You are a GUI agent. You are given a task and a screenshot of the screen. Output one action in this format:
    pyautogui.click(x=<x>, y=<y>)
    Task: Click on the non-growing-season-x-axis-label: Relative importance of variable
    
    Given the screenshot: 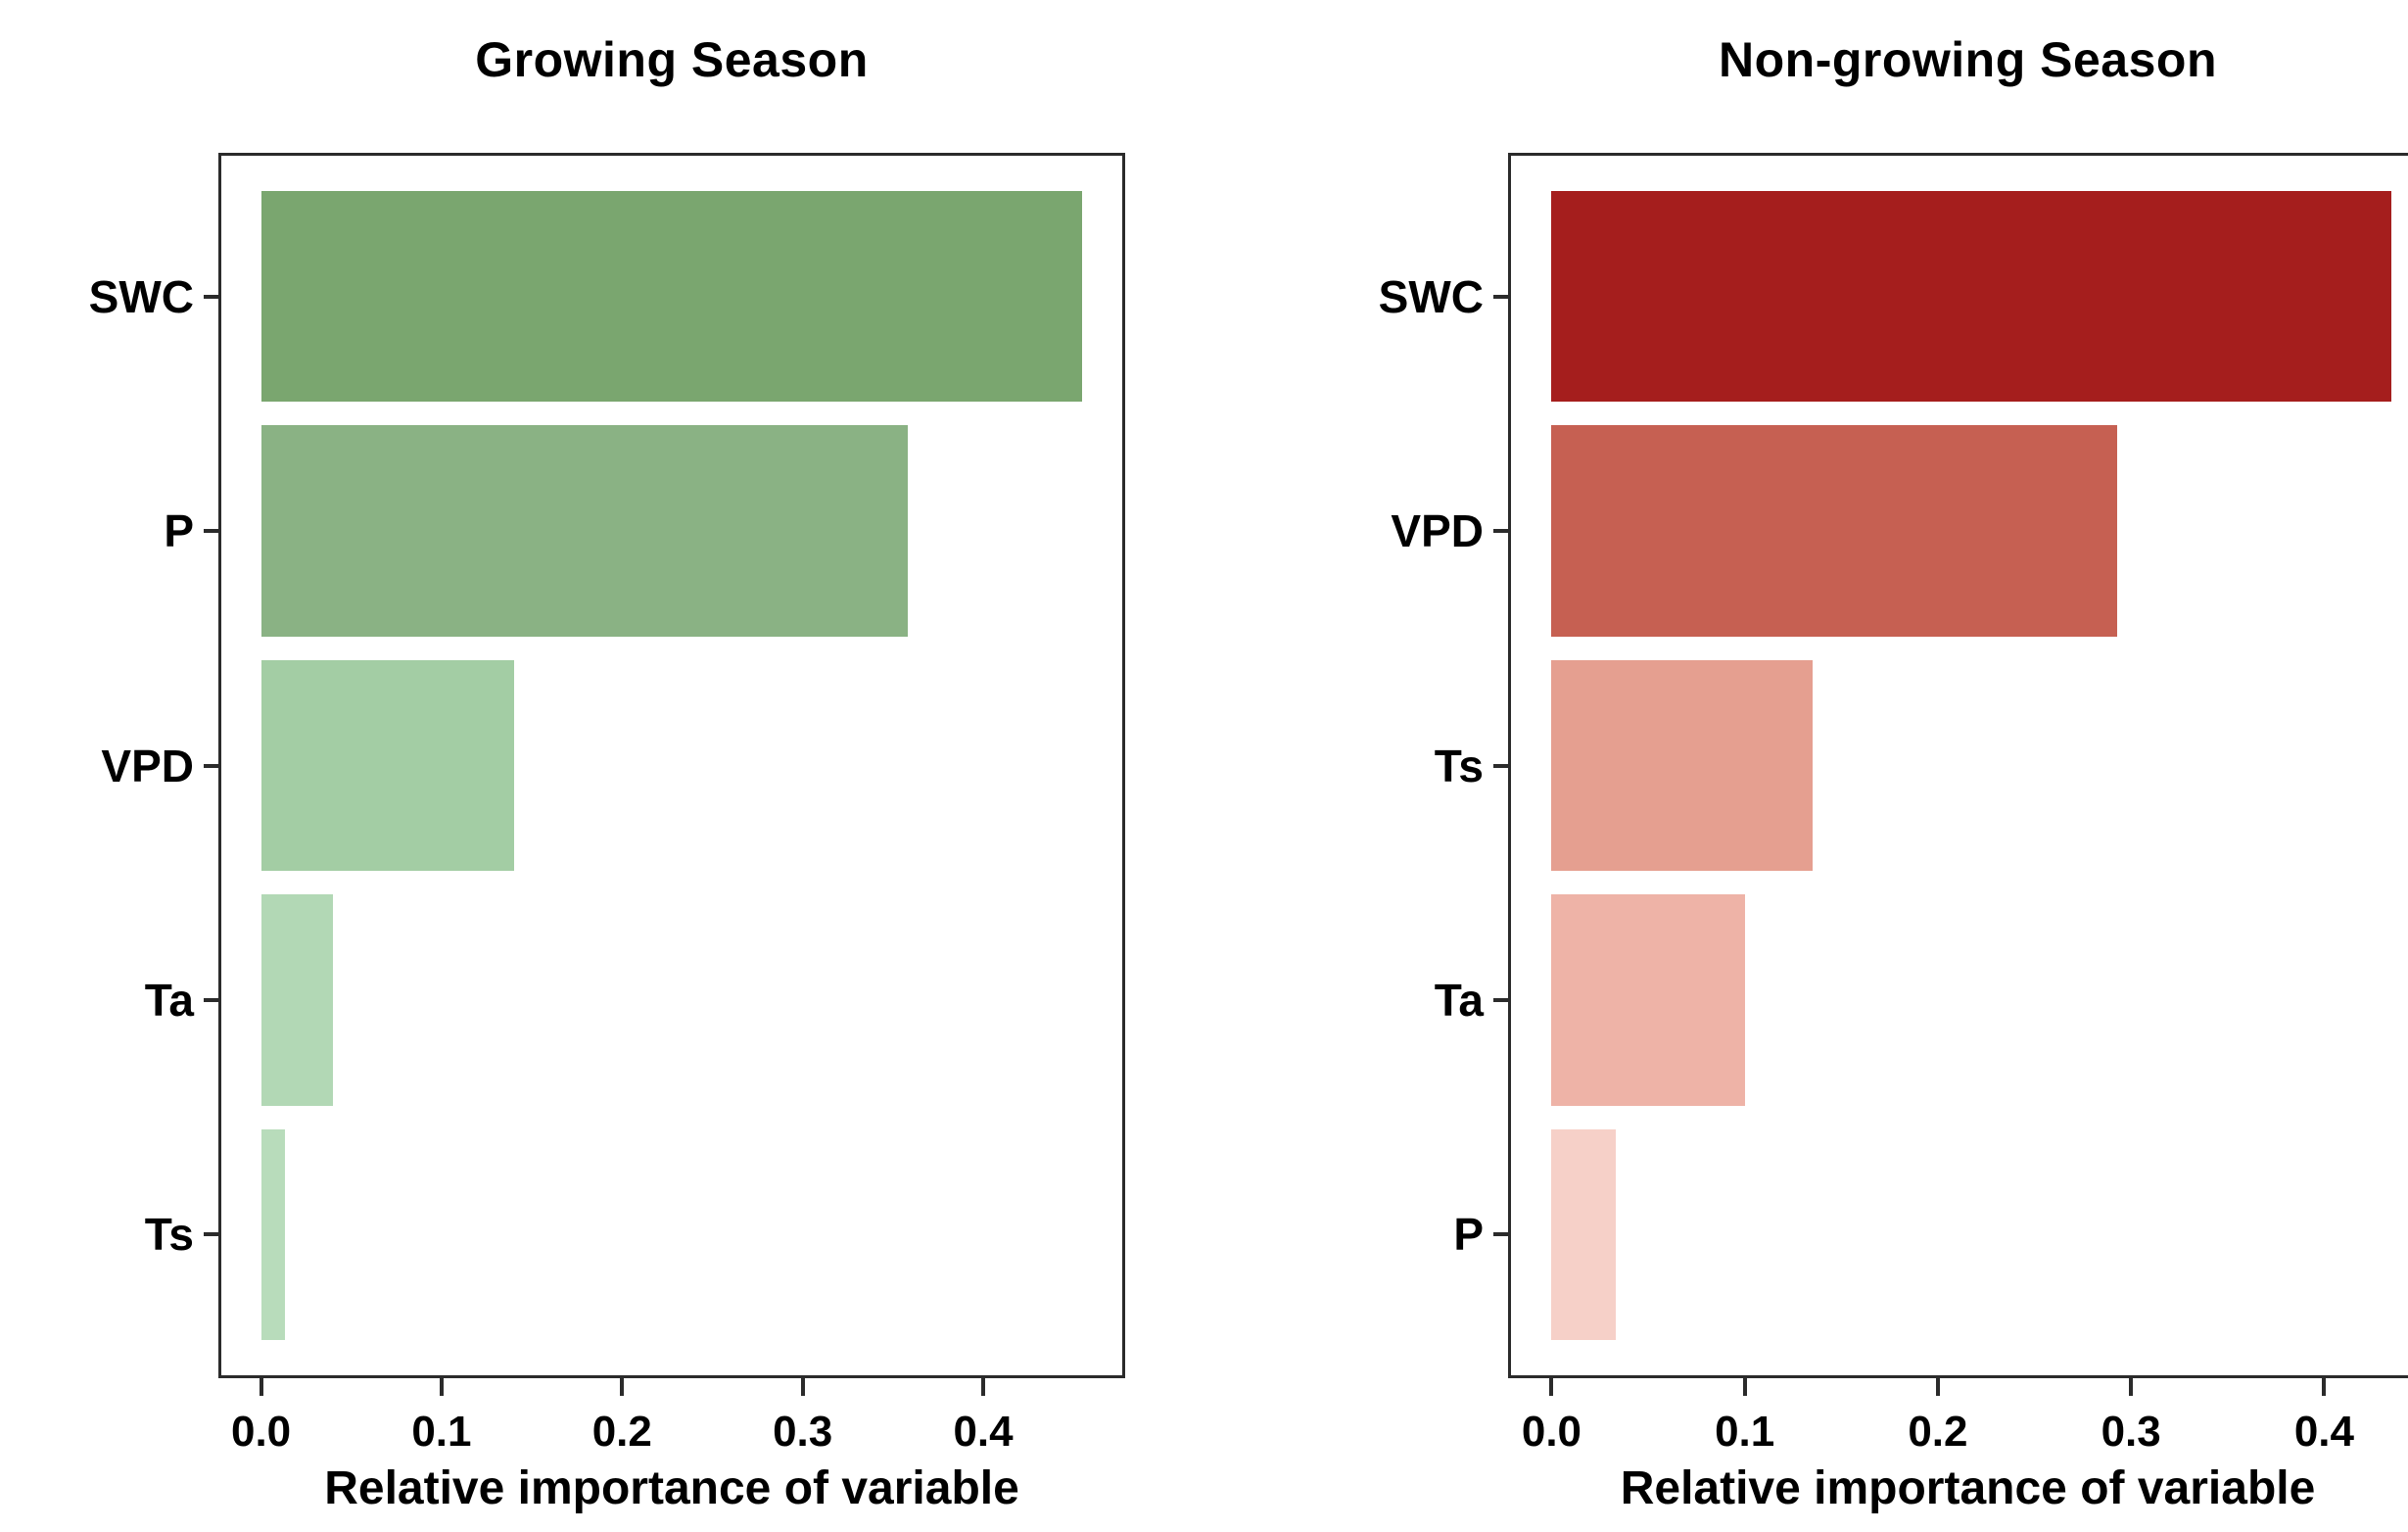 What is the action you would take?
    pyautogui.click(x=1968, y=1488)
    